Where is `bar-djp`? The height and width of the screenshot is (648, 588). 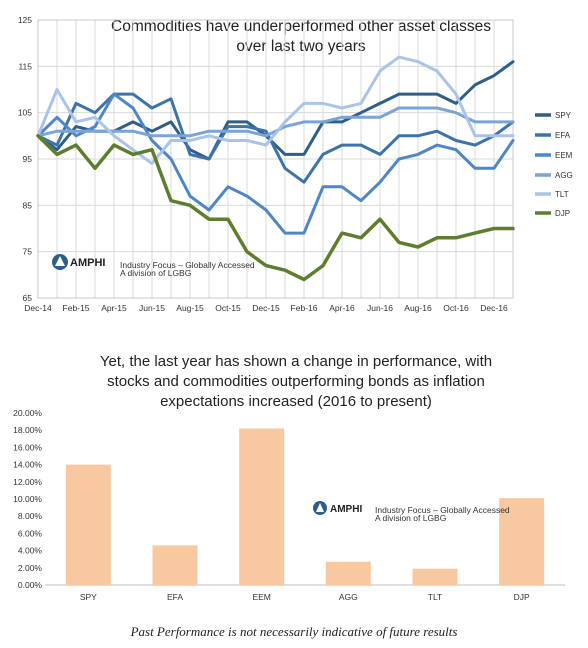
bar-djp is located at coordinates (522, 541).